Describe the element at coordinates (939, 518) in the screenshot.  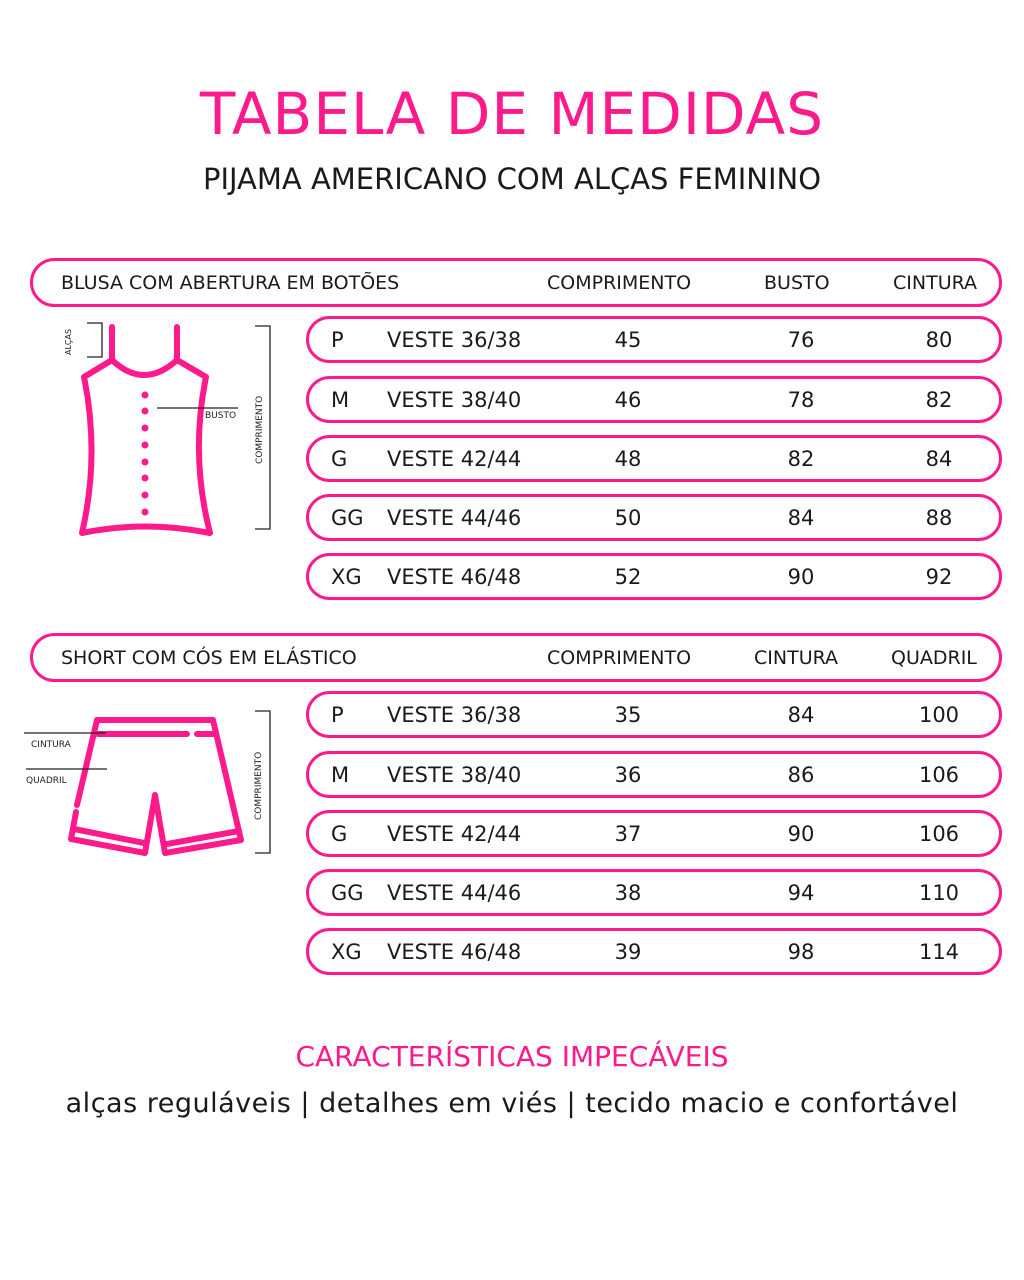
I see `measure-value: 88` at that location.